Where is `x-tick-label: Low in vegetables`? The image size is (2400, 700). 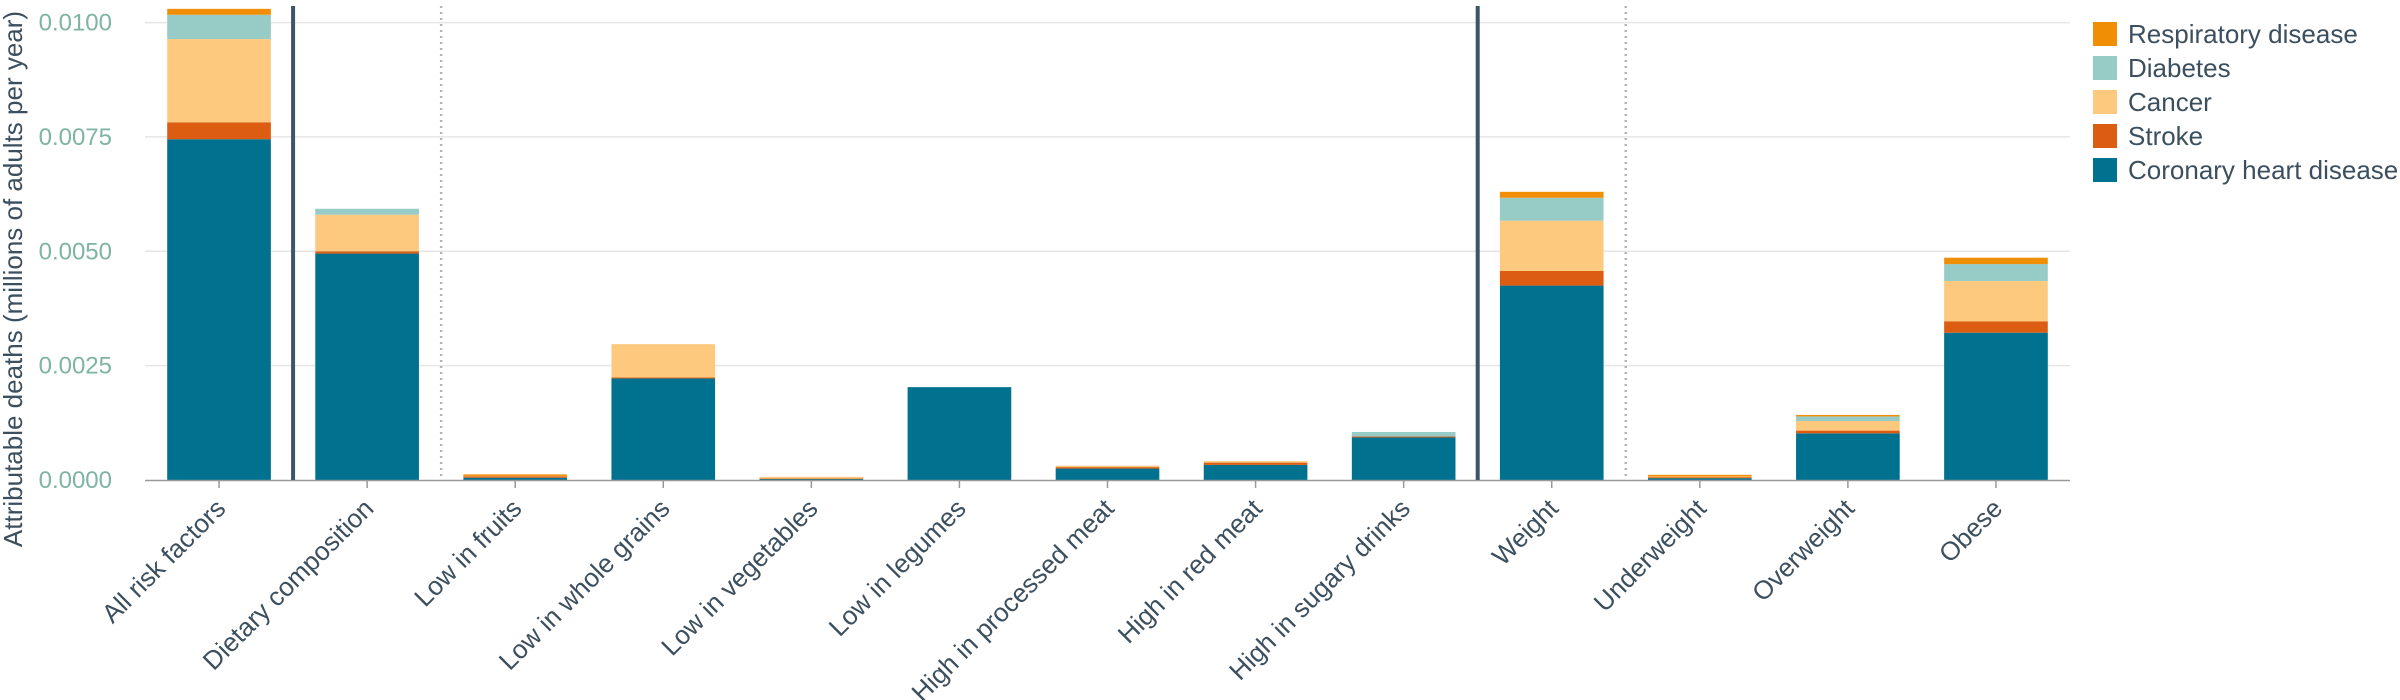 x-tick-label: Low in vegetables is located at coordinates (739, 577).